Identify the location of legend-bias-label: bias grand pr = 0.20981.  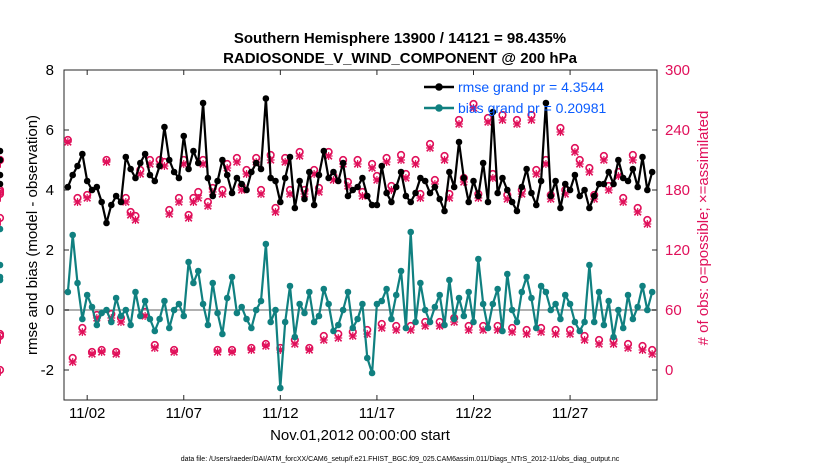
(532, 108).